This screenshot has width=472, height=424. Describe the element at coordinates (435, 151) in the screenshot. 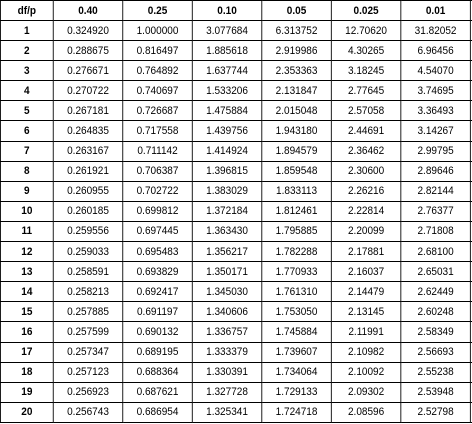

I see `critical-value-cell: 2.99795` at that location.